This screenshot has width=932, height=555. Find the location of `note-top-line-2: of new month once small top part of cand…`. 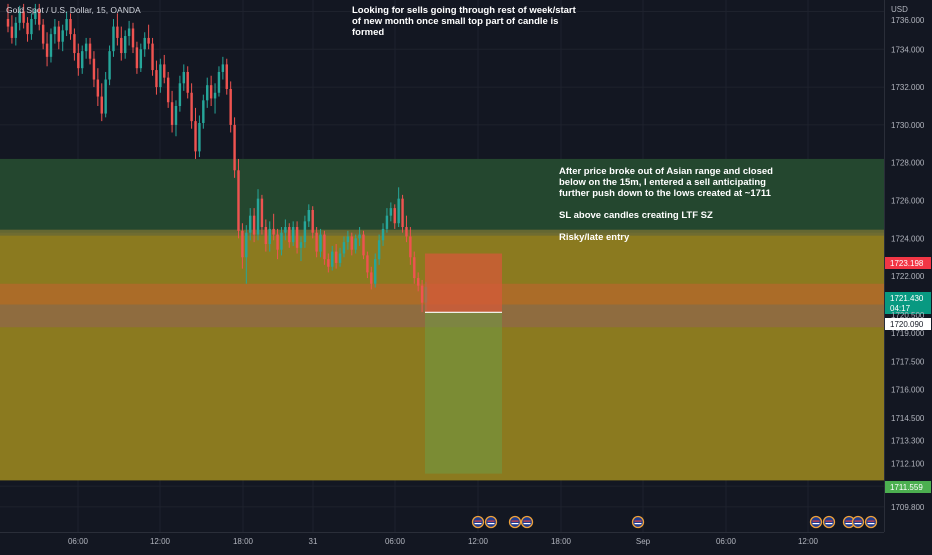

note-top-line-2: of new month once small top part of cand… is located at coordinates (455, 21).